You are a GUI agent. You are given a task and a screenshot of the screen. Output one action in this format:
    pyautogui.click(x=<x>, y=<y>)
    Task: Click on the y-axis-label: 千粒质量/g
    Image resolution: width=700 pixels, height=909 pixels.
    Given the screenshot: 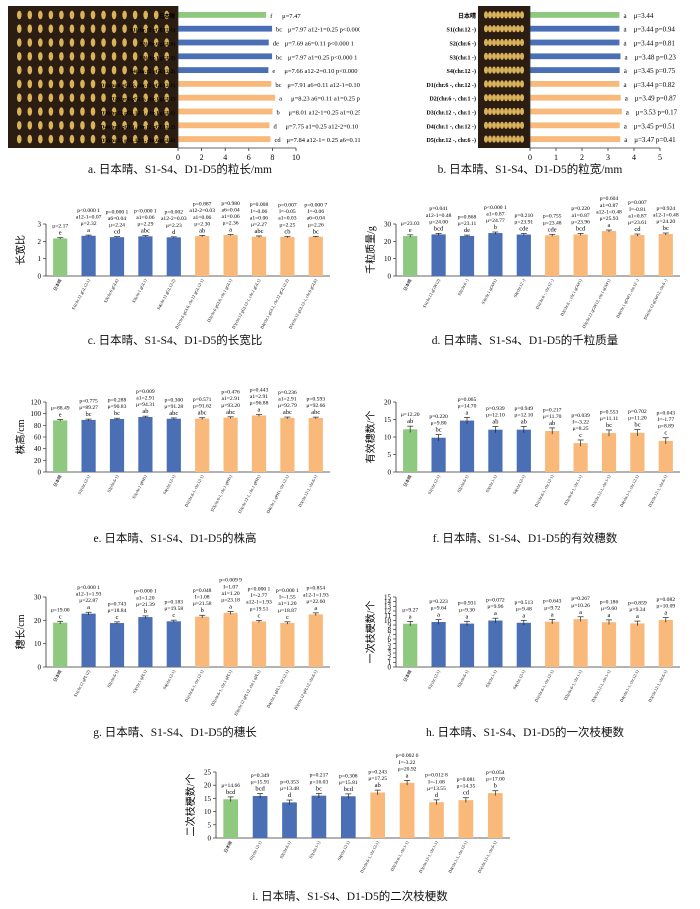 What is the action you would take?
    pyautogui.click(x=370, y=250)
    